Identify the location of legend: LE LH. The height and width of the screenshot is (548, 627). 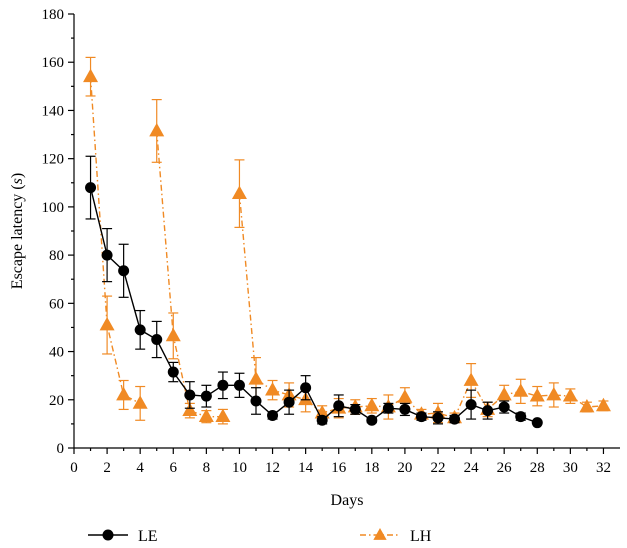
(260, 536).